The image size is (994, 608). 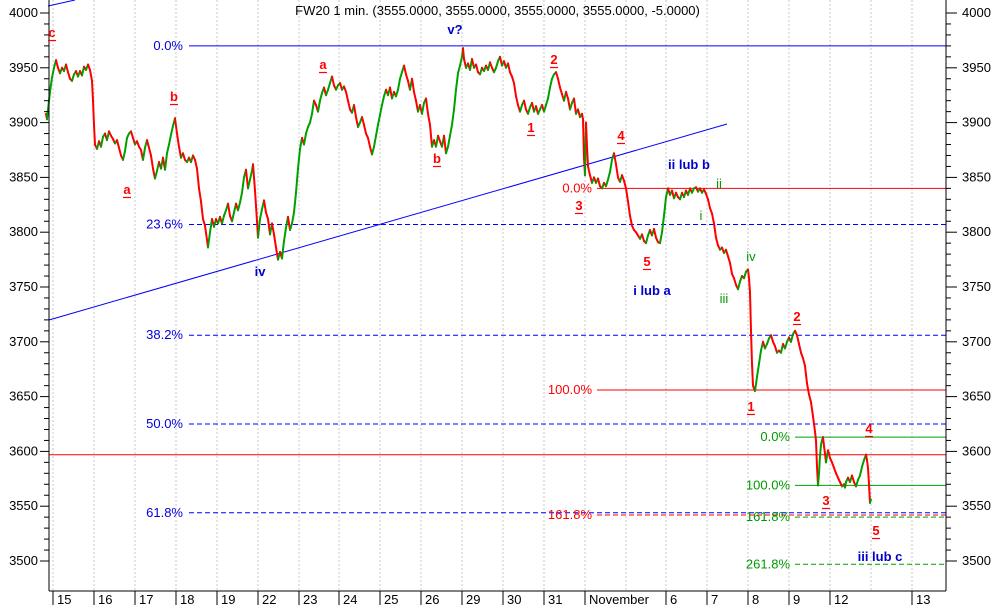 What do you see at coordinates (23, 67) in the screenshot?
I see `y-axis-label: 3950` at bounding box center [23, 67].